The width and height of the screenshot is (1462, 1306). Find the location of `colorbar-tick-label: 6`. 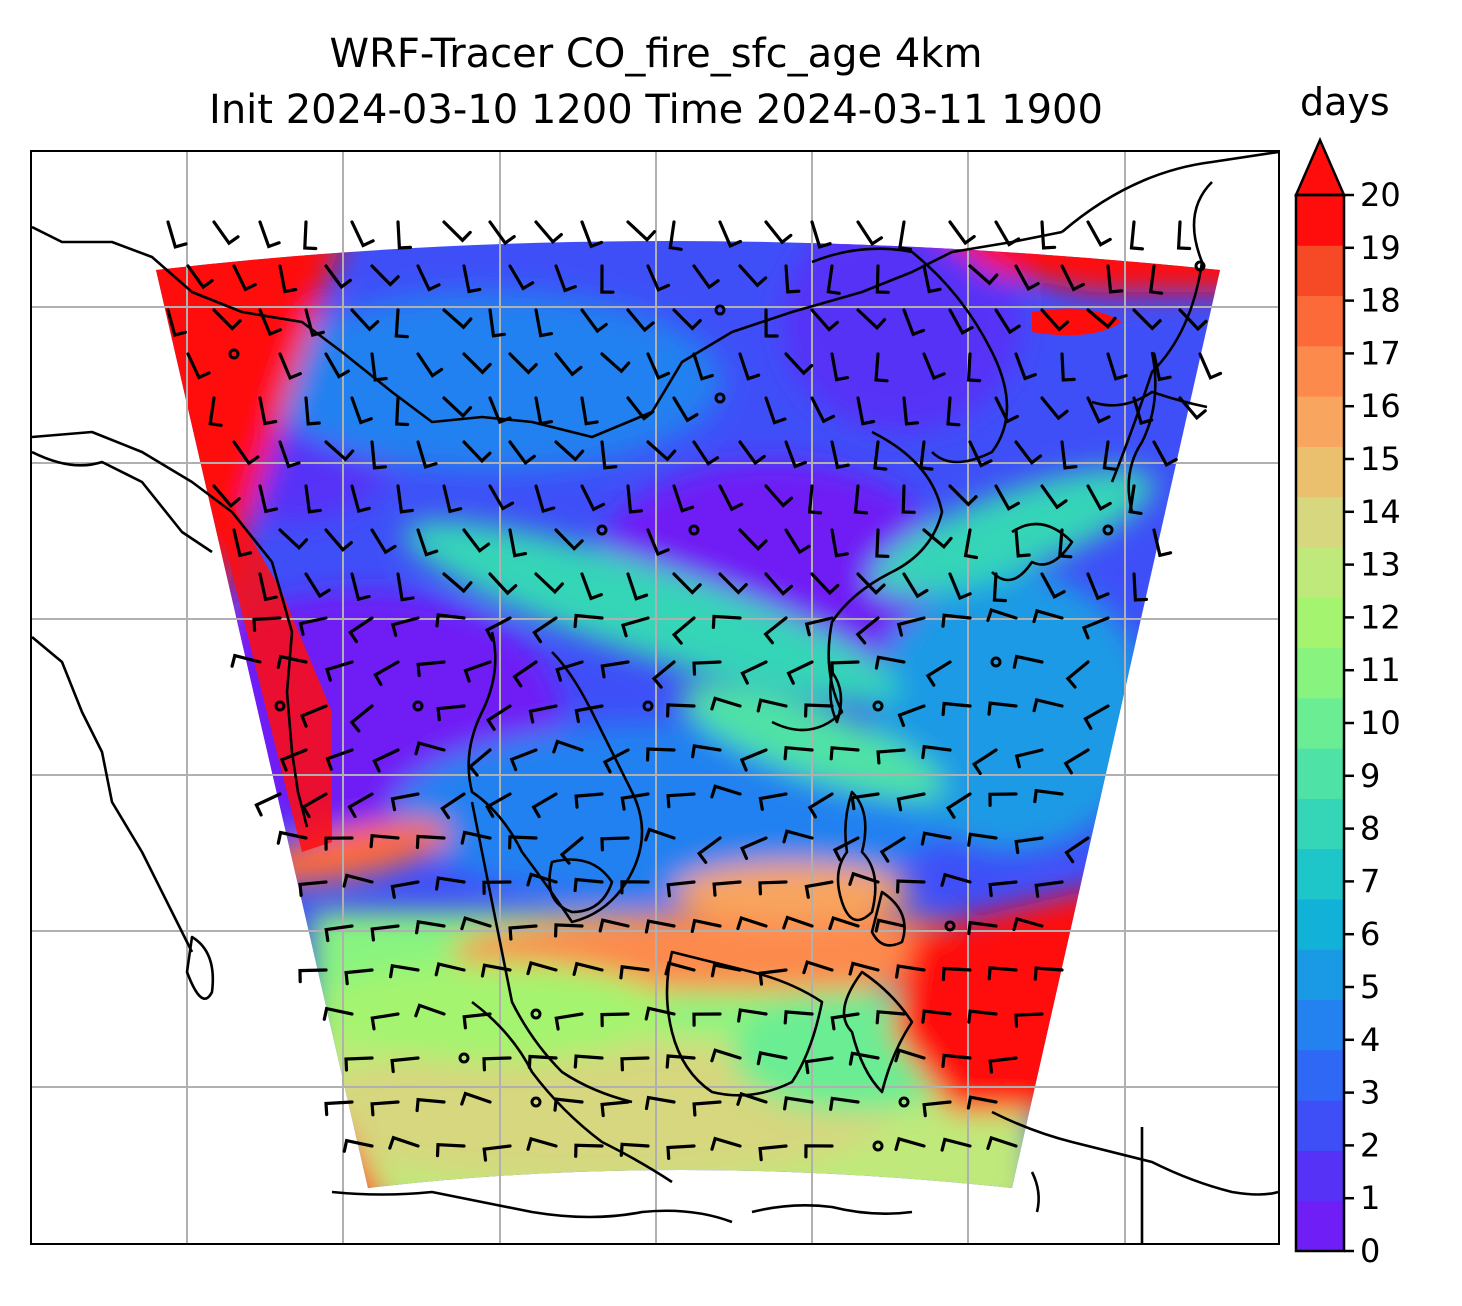

colorbar-tick-label: 6 is located at coordinates (1370, 934).